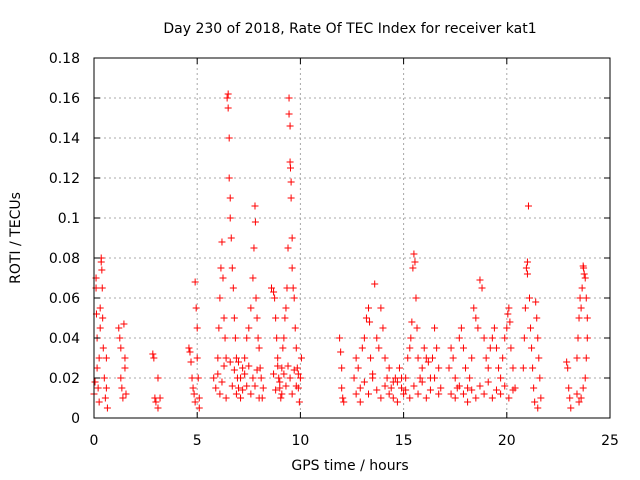  Describe the element at coordinates (64, 379) in the screenshot. I see `y-tick-label: 0.02` at that location.